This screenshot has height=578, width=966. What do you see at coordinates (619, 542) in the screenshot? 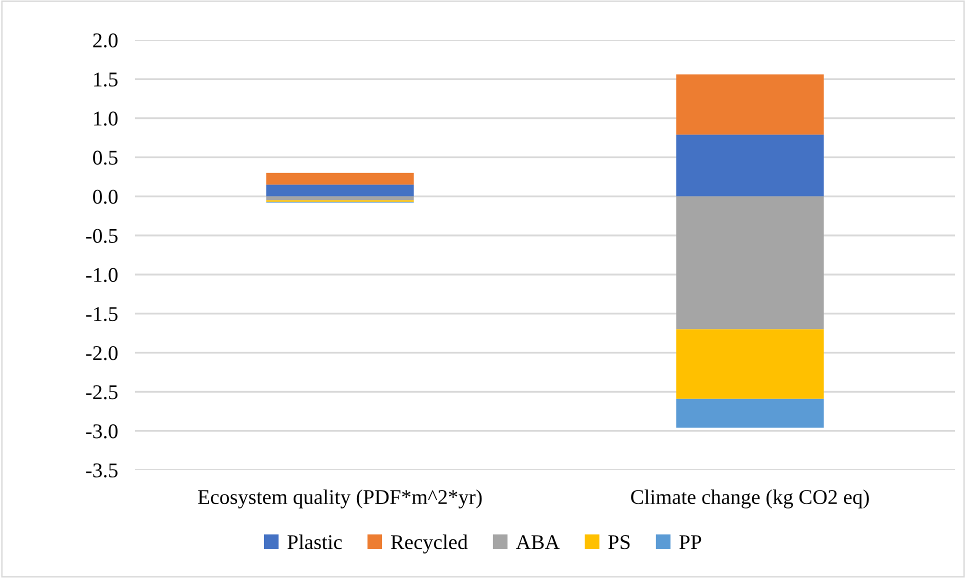
I see `legend-label: PS` at bounding box center [619, 542].